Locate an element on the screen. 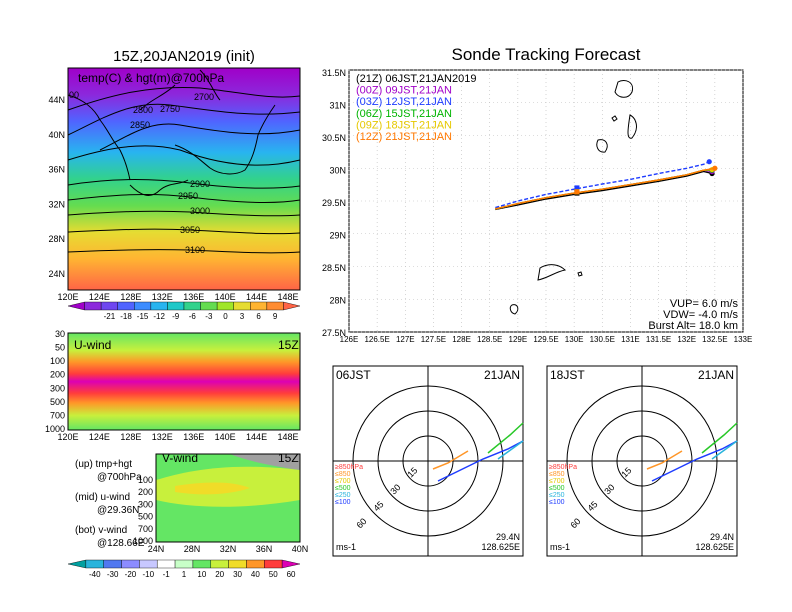  param-burst: Burst Alt= 18.0 km is located at coordinates (693, 326).